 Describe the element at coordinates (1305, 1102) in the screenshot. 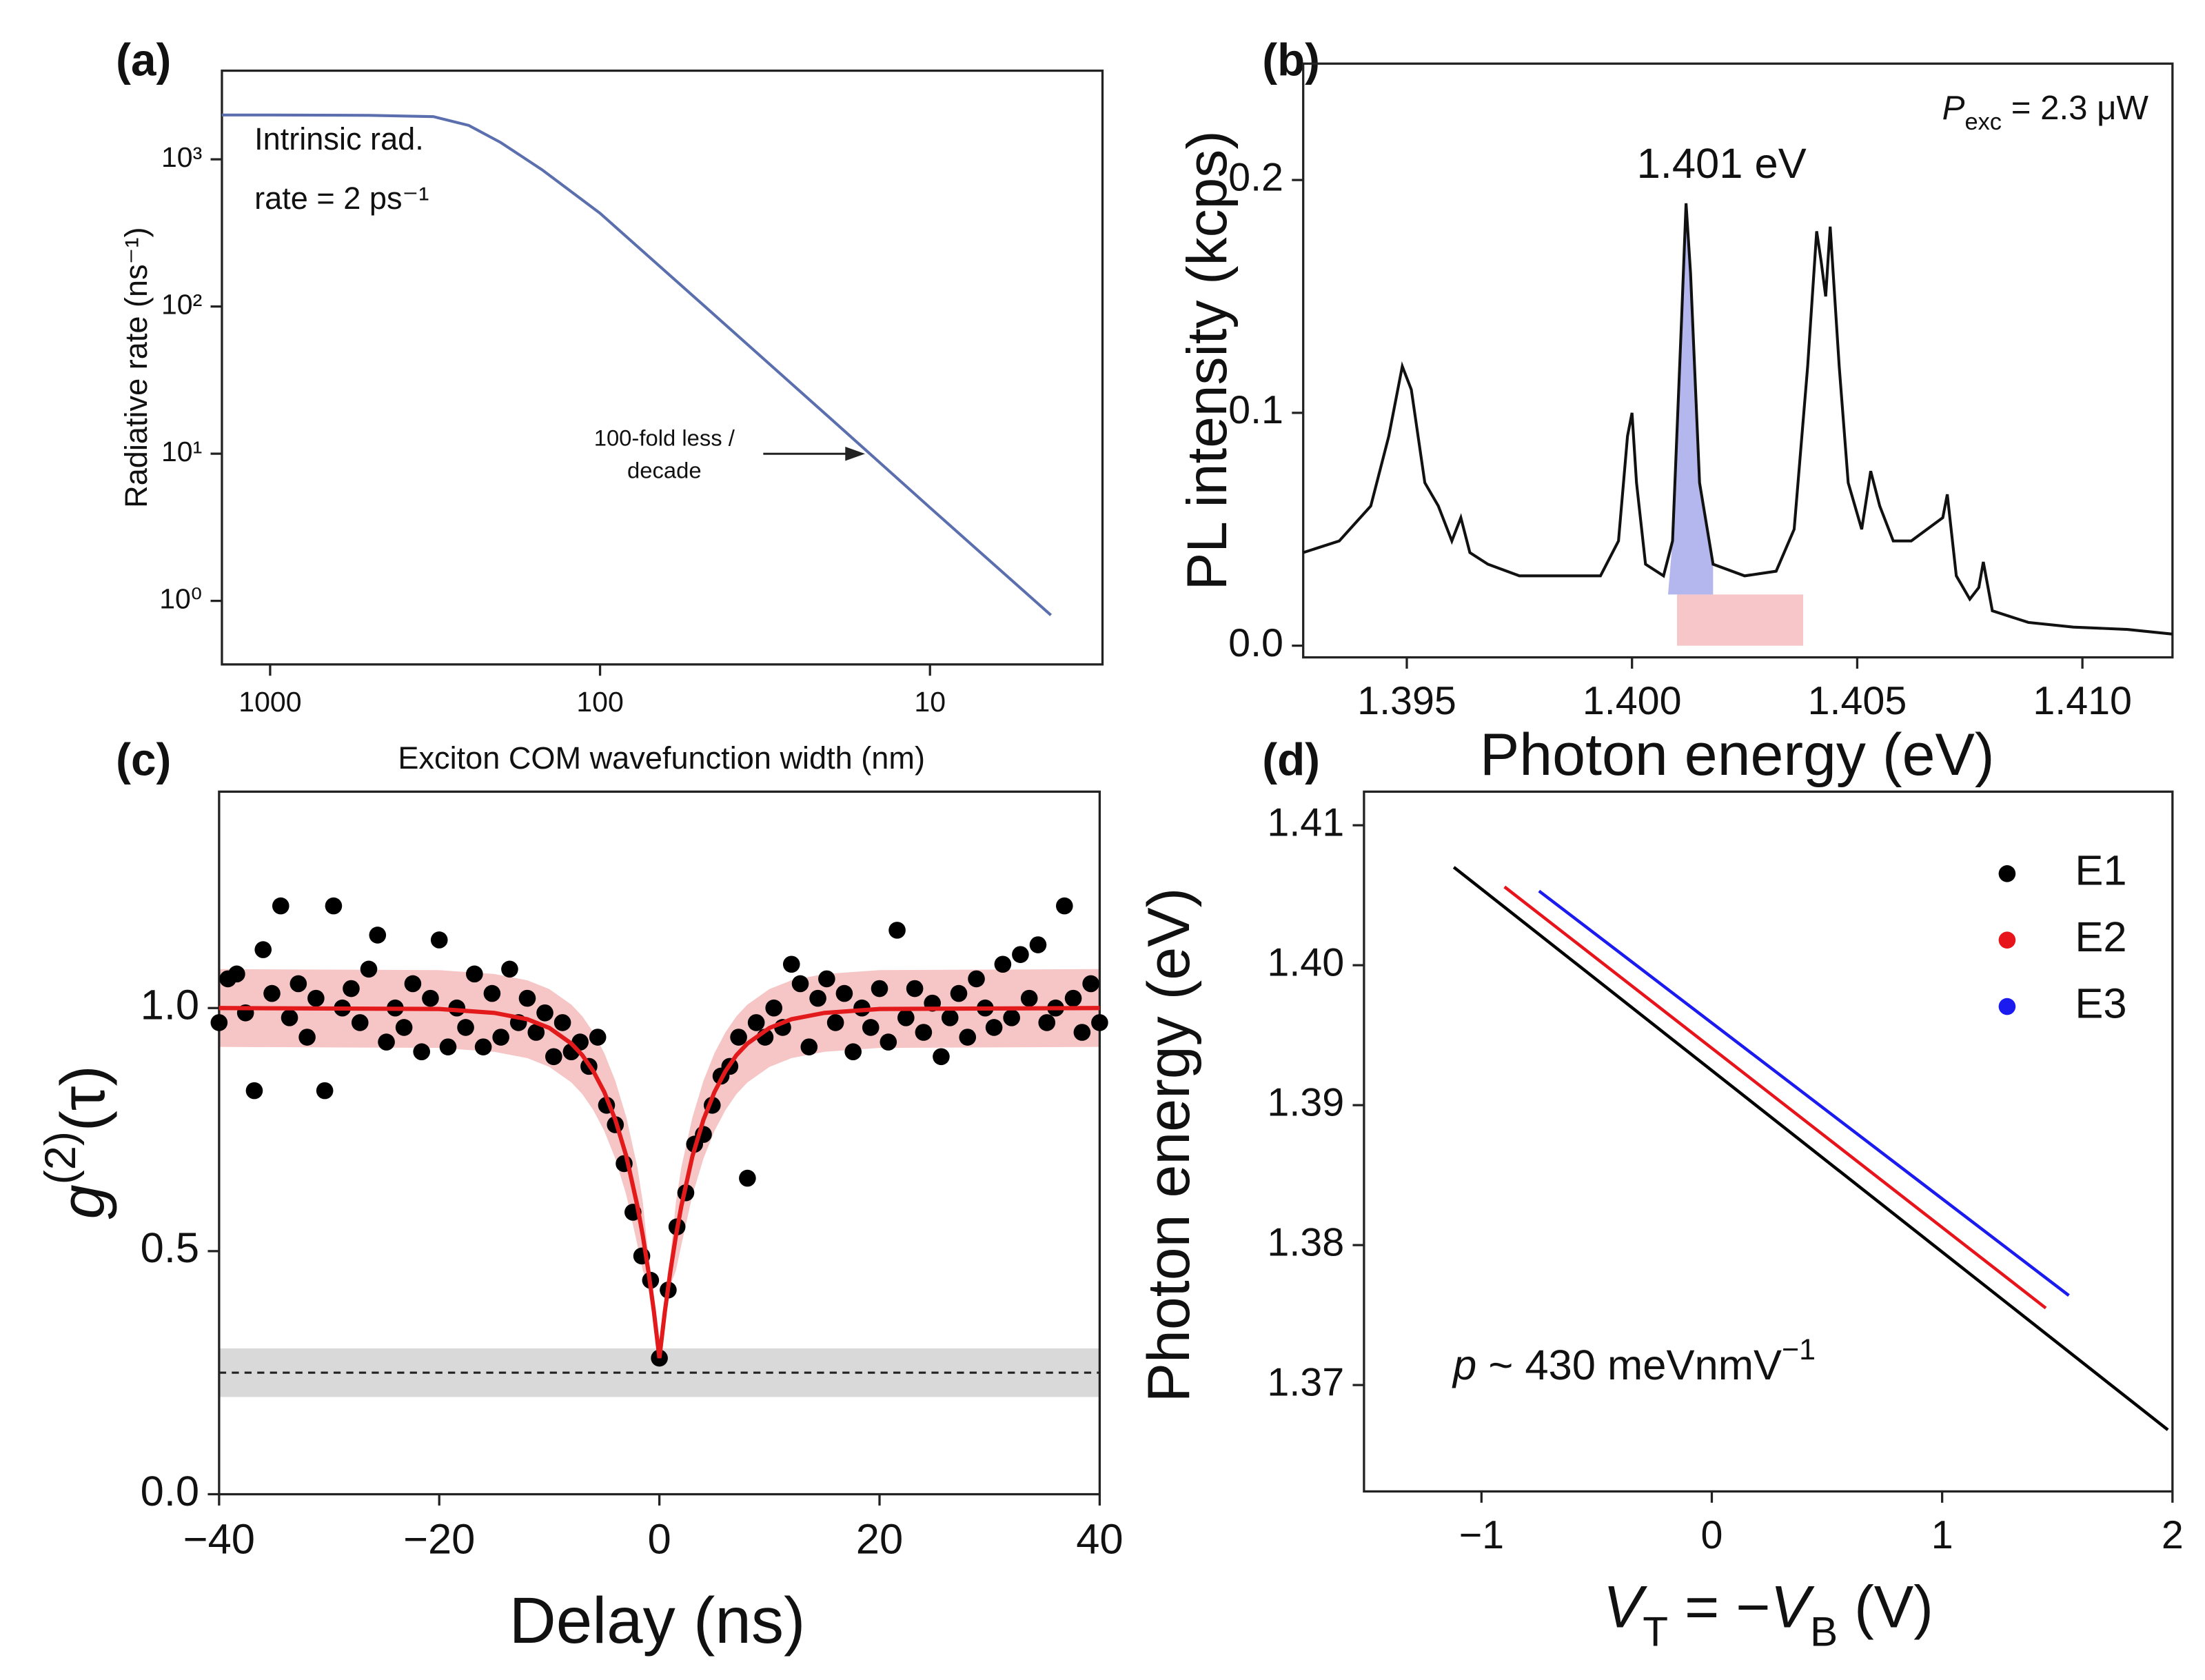

I see `y-tick-label: 1.39` at that location.